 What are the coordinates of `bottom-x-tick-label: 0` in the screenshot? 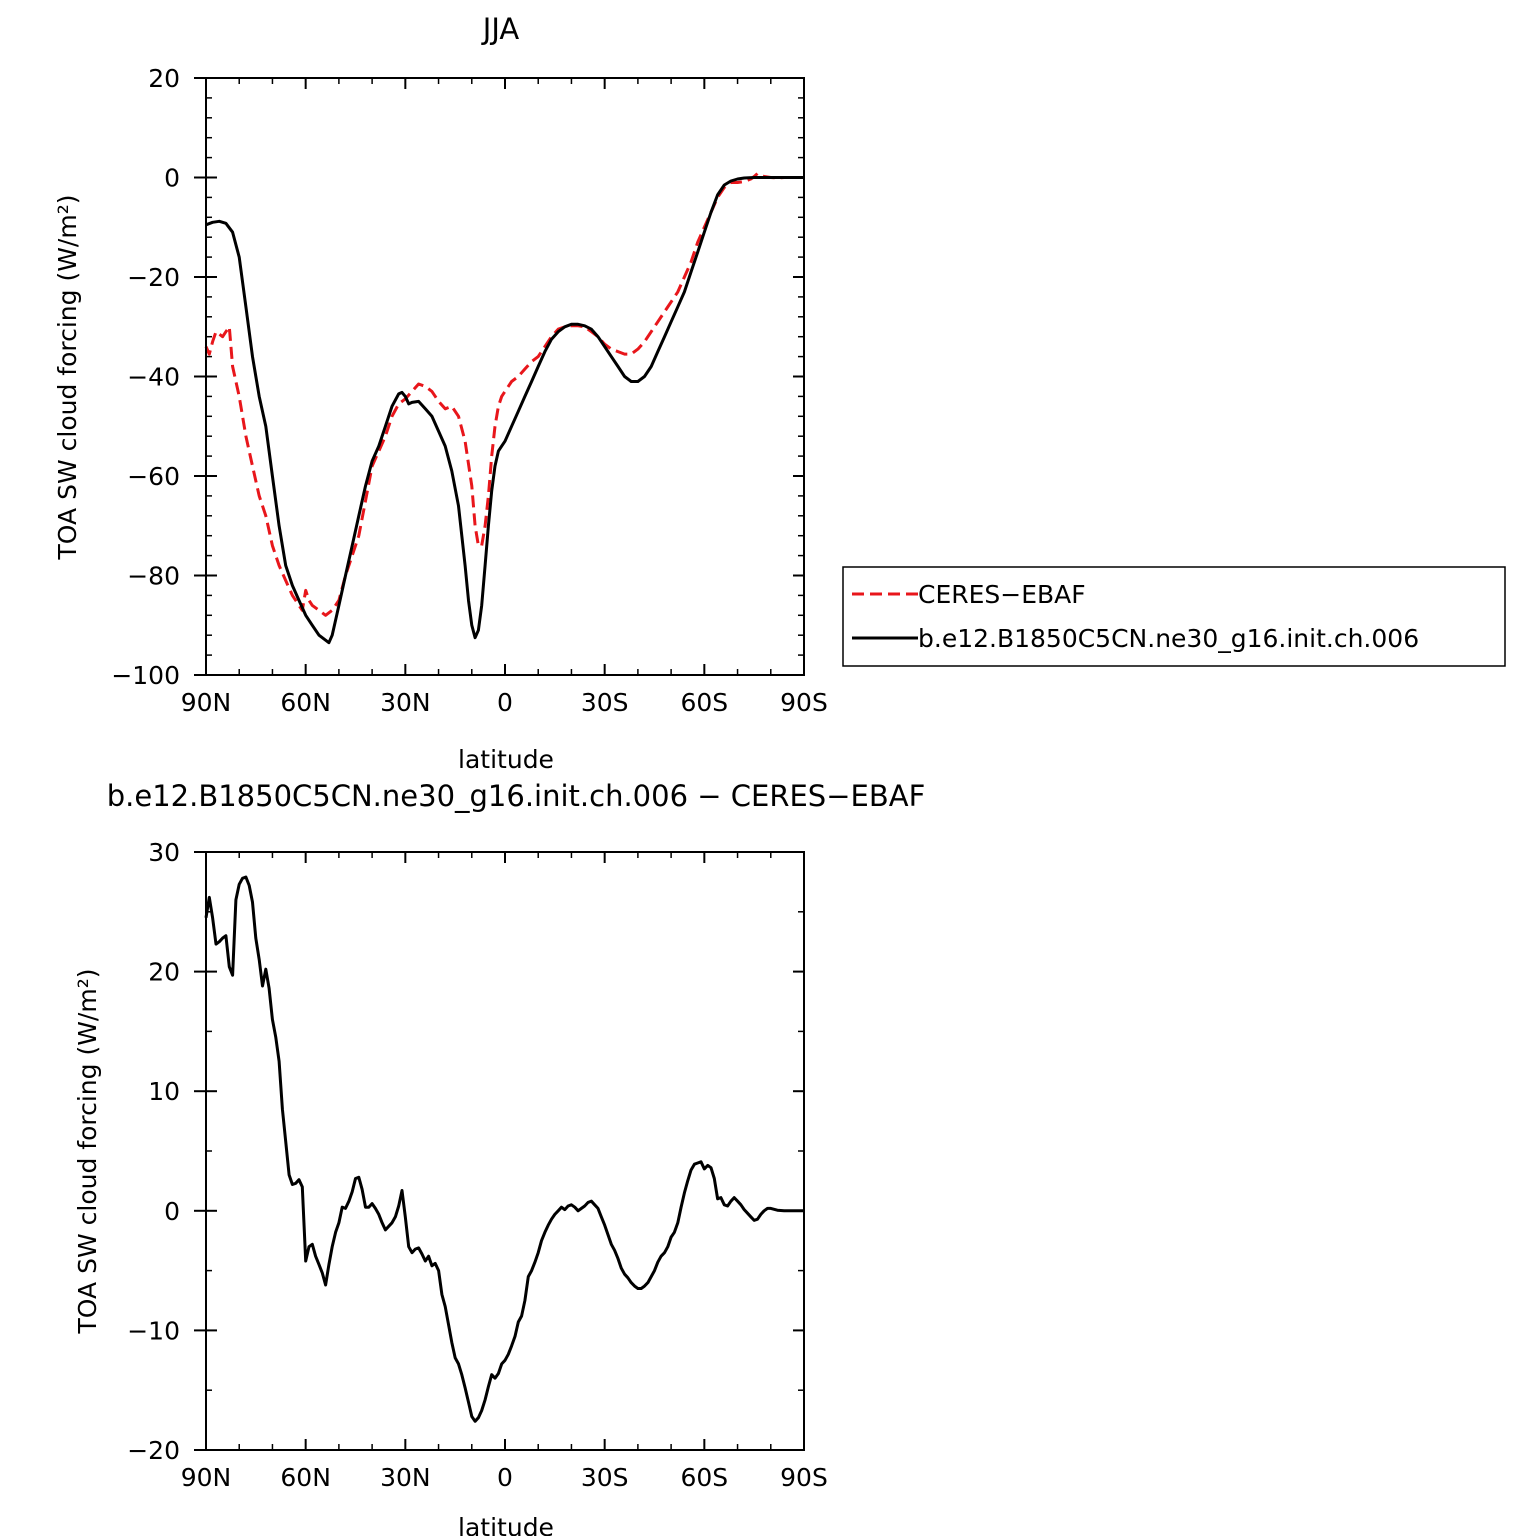 It's located at (505, 1477).